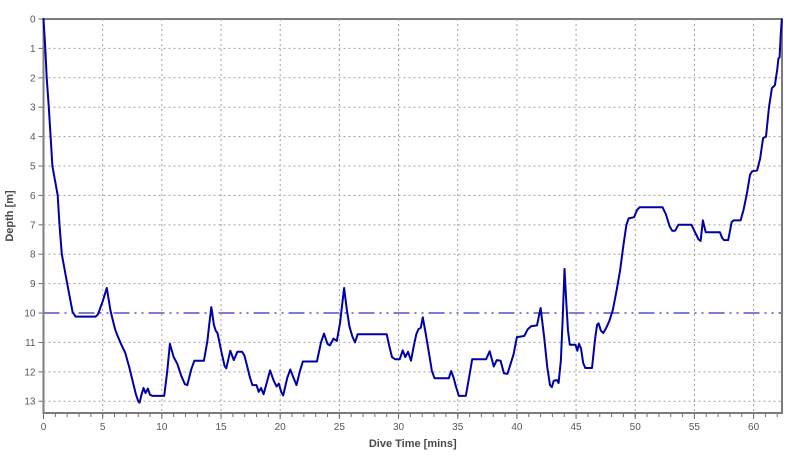 This screenshot has width=800, height=456. Describe the element at coordinates (30, 314) in the screenshot. I see `y-tick-label-10: 10` at that location.